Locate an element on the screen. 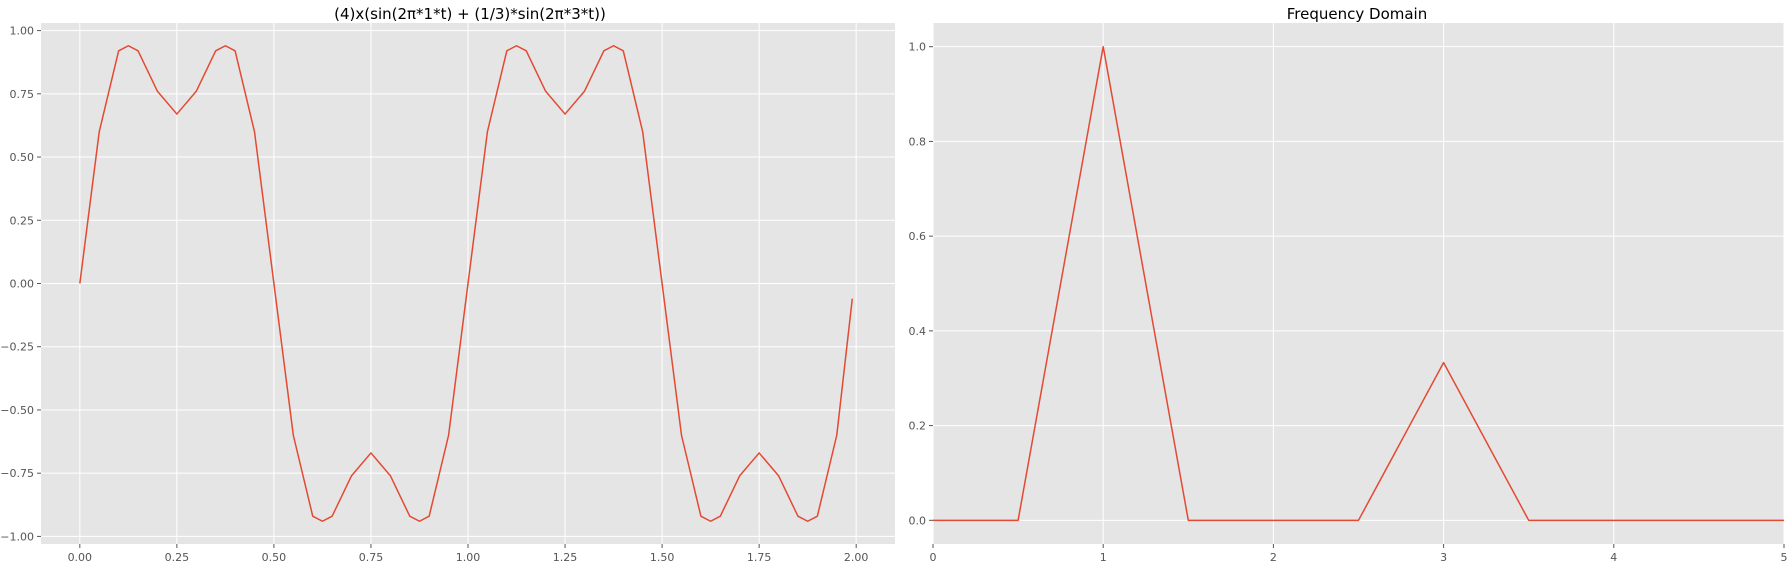 The image size is (1792, 568). x-tick-label: 0 is located at coordinates (933, 557).